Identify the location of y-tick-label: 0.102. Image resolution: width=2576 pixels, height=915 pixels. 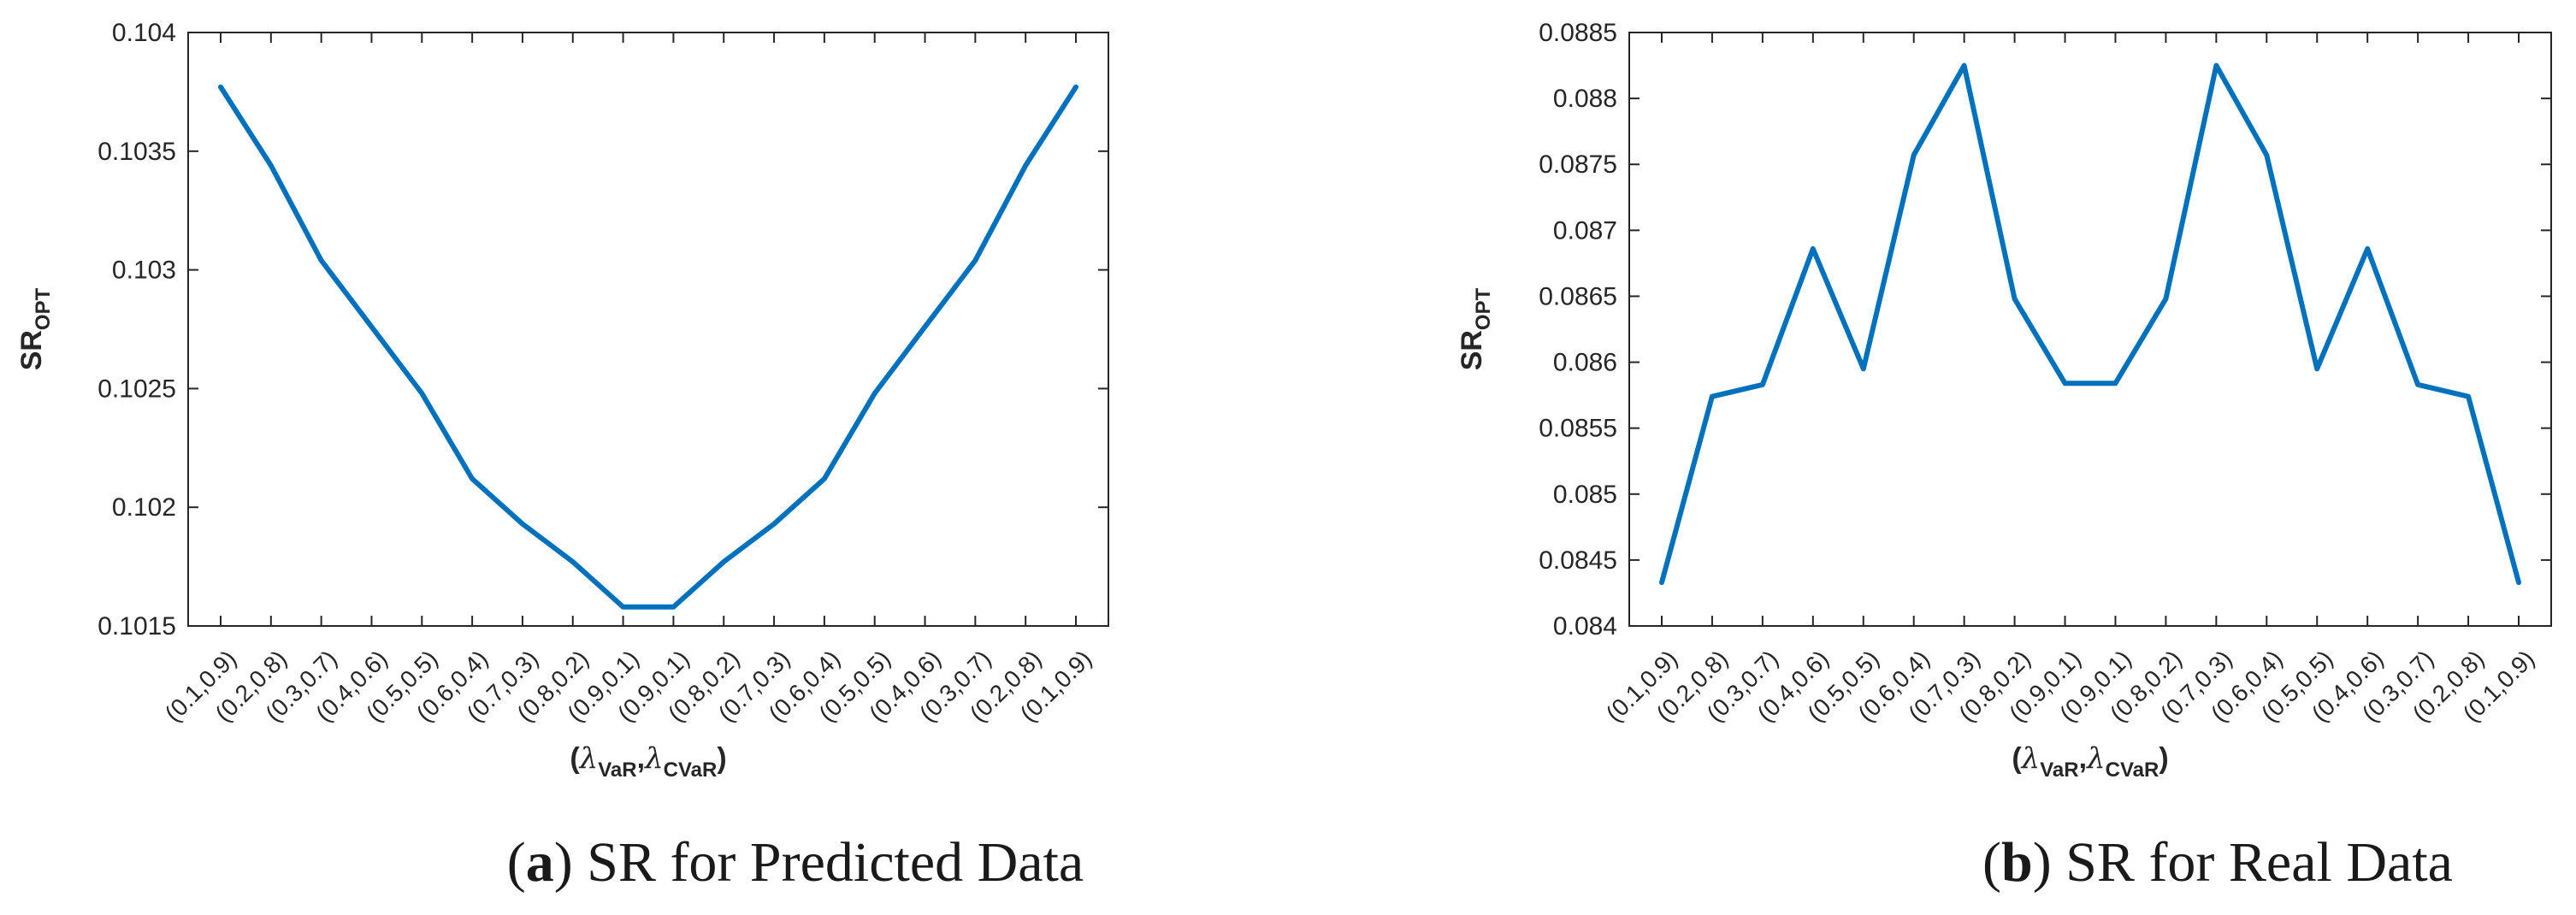
(144, 508).